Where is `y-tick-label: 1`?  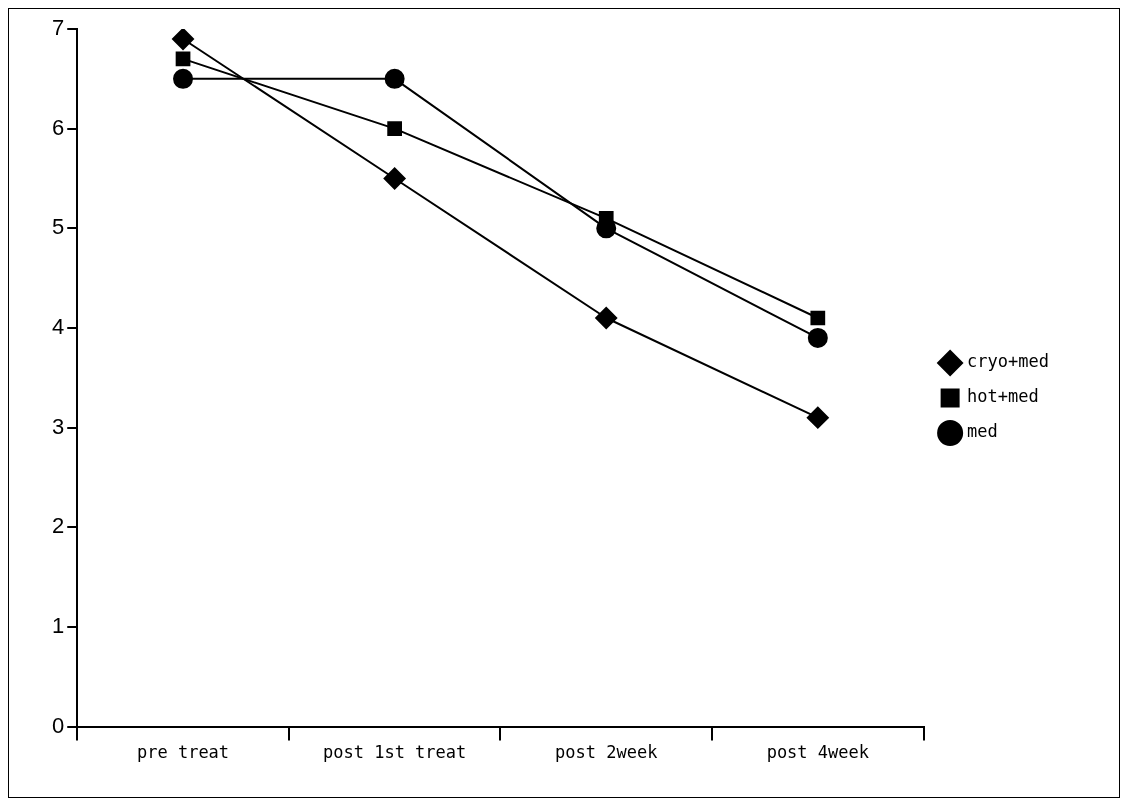
y-tick-label: 1 is located at coordinates (58, 626).